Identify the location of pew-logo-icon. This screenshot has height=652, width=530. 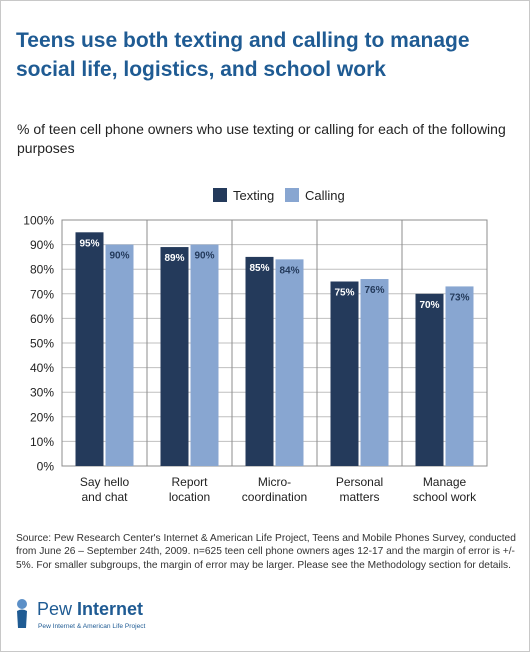
(22, 613).